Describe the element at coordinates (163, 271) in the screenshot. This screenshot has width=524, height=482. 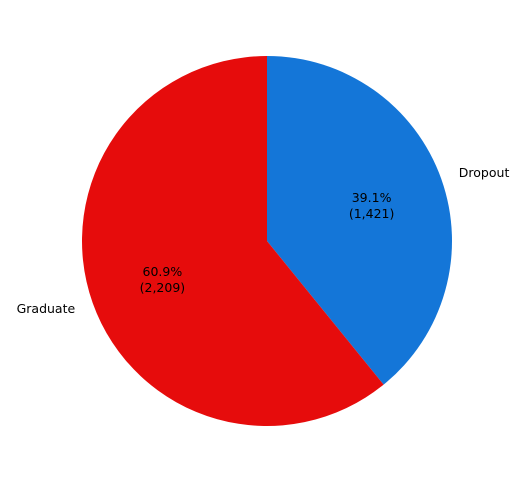
I see `pie-percent-label-graduate: 60.9%` at that location.